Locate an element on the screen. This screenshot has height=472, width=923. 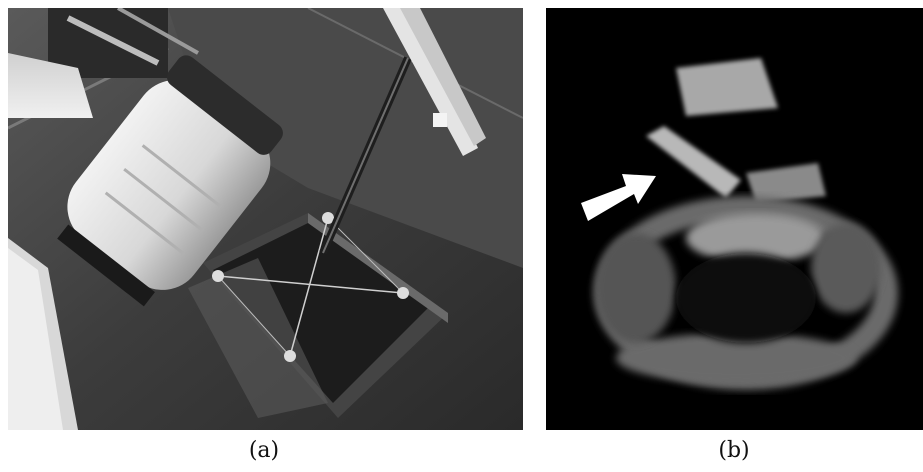
panel-b-caption: (b) is located at coordinates (734, 450).